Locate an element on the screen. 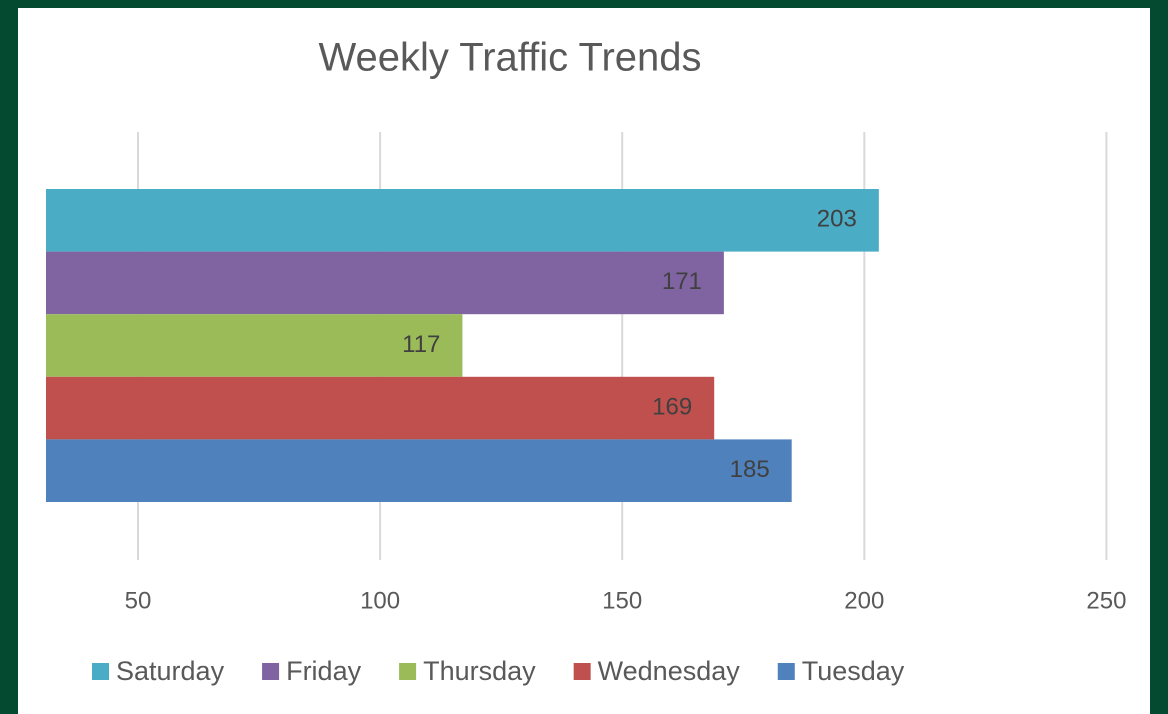 The height and width of the screenshot is (714, 1168). legend-label: Tuesday is located at coordinates (853, 671).